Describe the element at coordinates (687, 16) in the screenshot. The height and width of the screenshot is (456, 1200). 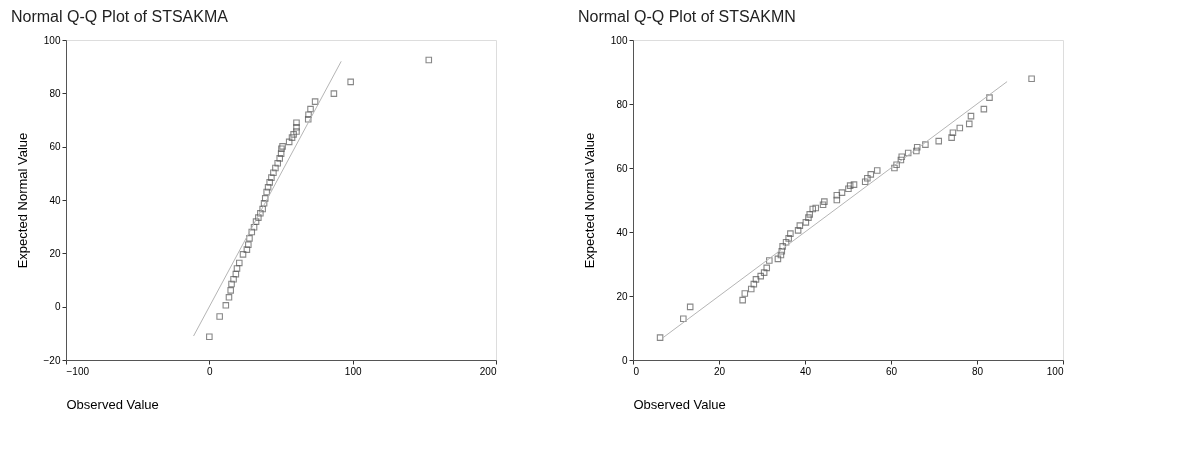
I see `chart-title: Normal Q-Q Plot of STSAKMN` at that location.